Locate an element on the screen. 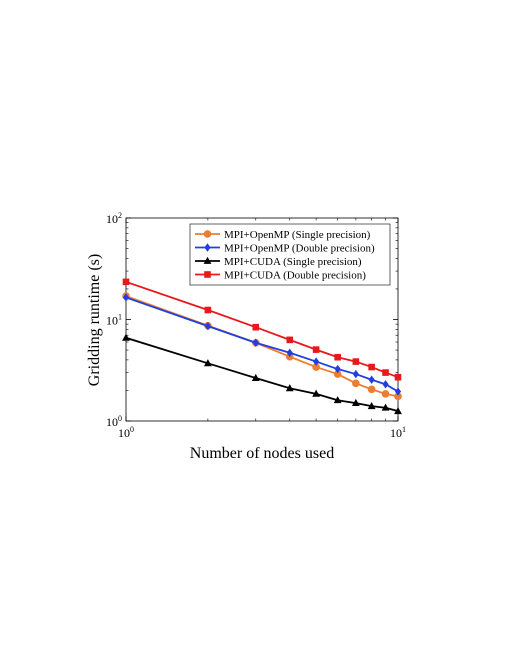 This screenshot has height=660, width=510. legend-label: MPI+CUDA (Single precision) is located at coordinates (293, 262).